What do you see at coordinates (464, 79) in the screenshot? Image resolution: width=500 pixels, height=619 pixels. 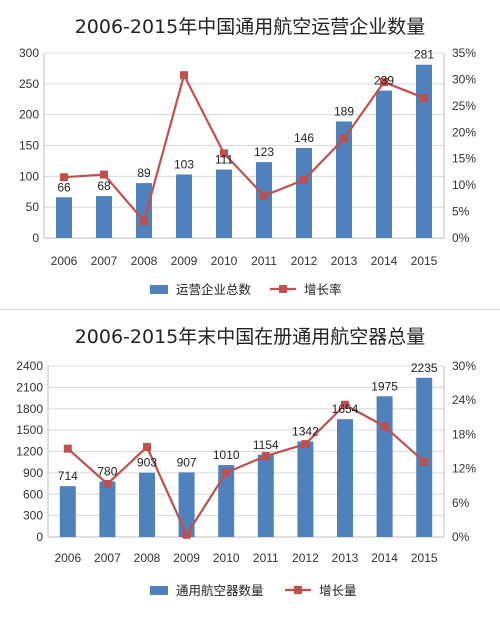 I see `y-right-tick-label: 30%` at bounding box center [464, 79].